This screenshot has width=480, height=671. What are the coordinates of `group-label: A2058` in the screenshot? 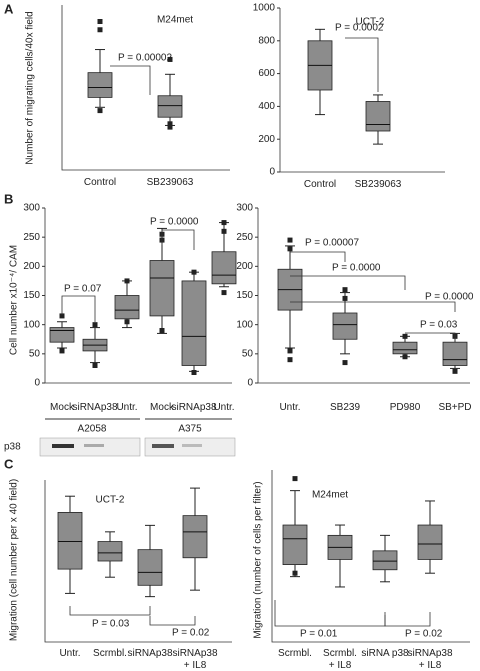 It's located at (92, 429).